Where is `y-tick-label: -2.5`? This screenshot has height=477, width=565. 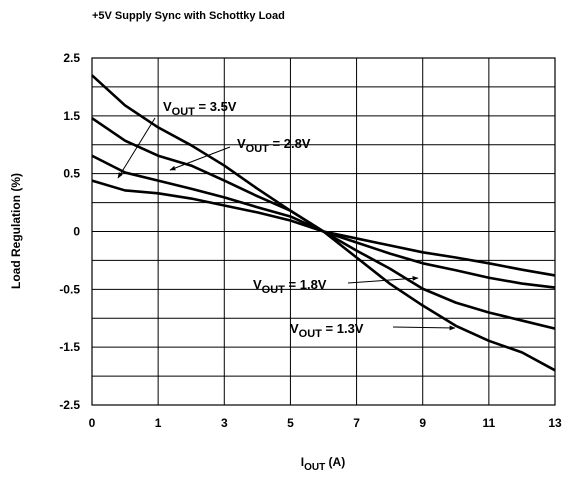
y-tick-label: -2.5 is located at coordinates (69, 405).